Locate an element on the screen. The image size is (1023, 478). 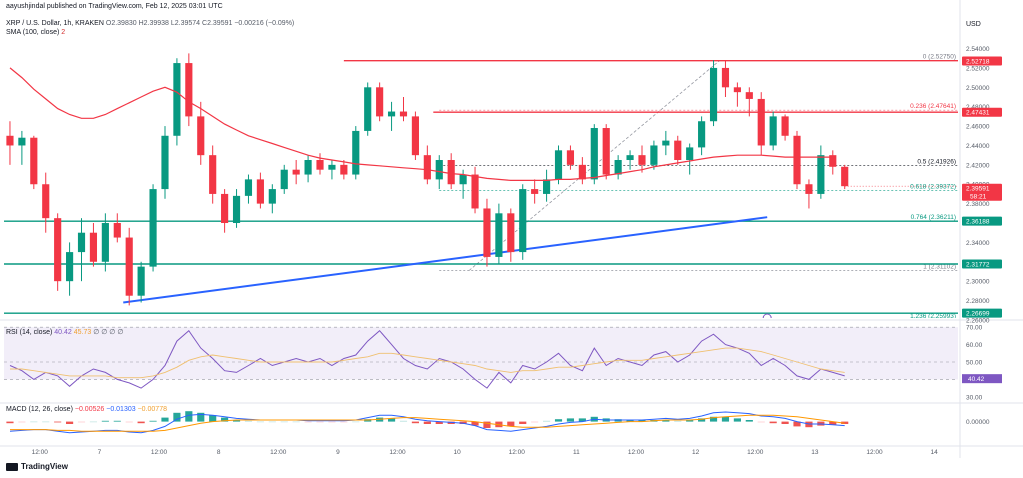
rsi-tick-label: 70.00 is located at coordinates (974, 328).